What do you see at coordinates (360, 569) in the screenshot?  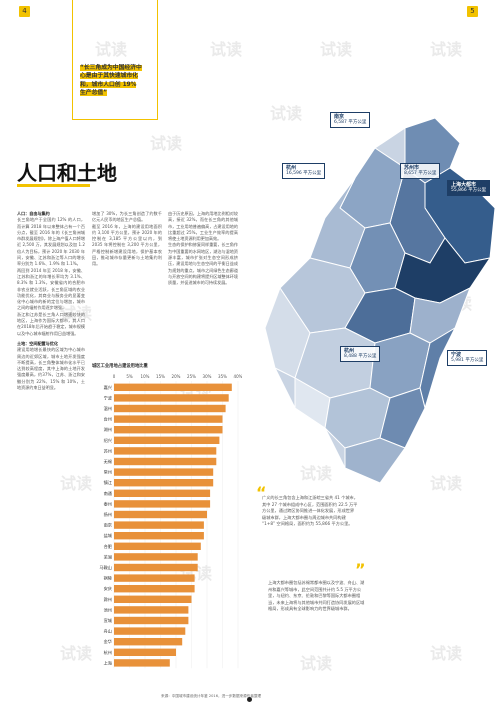 I see `quote-close-icon: ”` at bounding box center [360, 569].